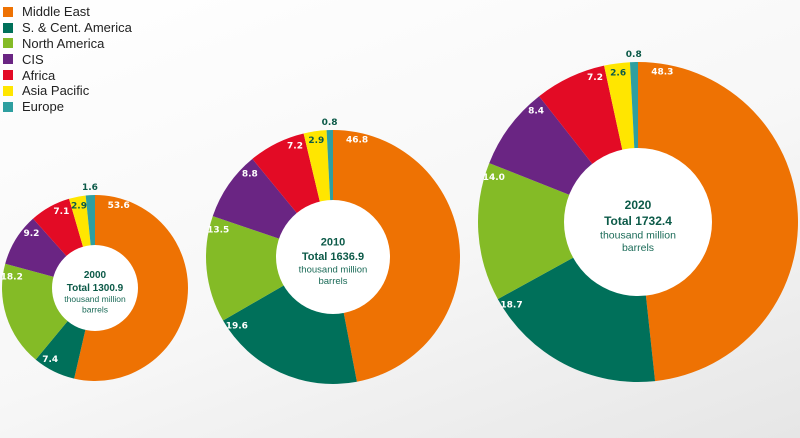 The image size is (800, 438). I want to click on data-label: 19.6, so click(237, 326).